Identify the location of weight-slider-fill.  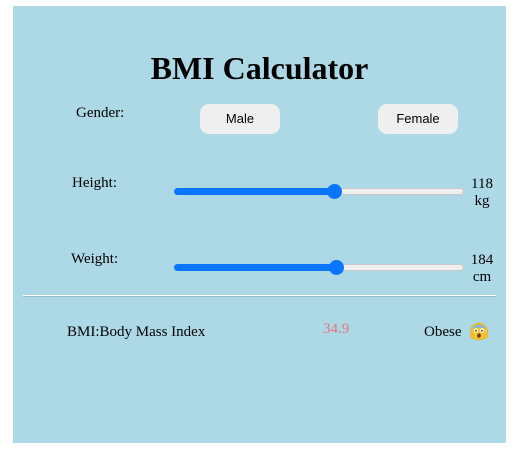
(255, 267).